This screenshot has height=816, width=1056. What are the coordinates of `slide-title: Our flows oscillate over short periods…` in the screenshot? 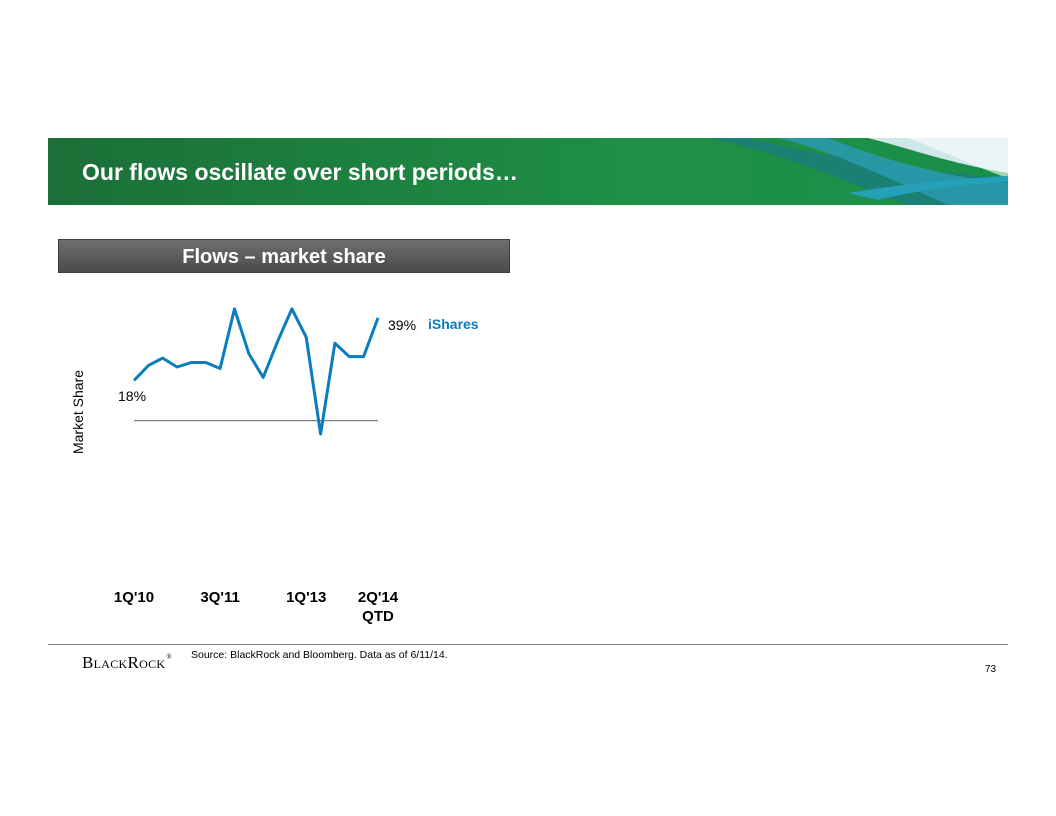 It's located at (300, 172).